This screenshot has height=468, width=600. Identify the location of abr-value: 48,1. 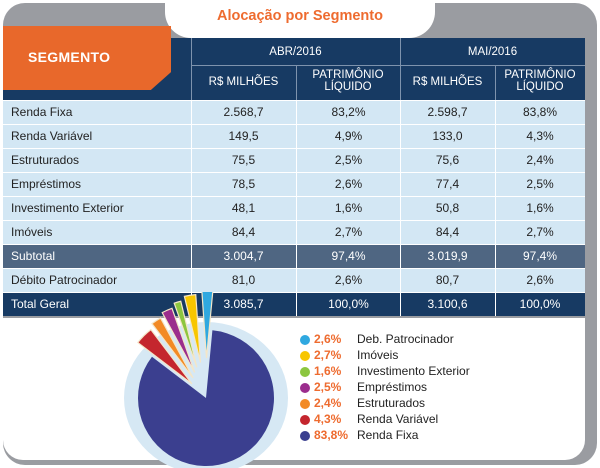
(243, 208).